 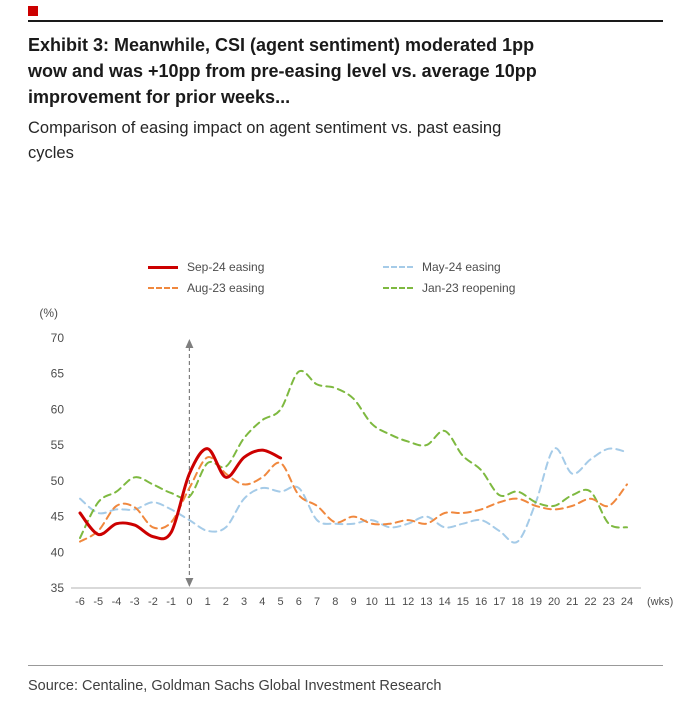 What do you see at coordinates (281, 602) in the screenshot?
I see `x-tick-label: 5` at bounding box center [281, 602].